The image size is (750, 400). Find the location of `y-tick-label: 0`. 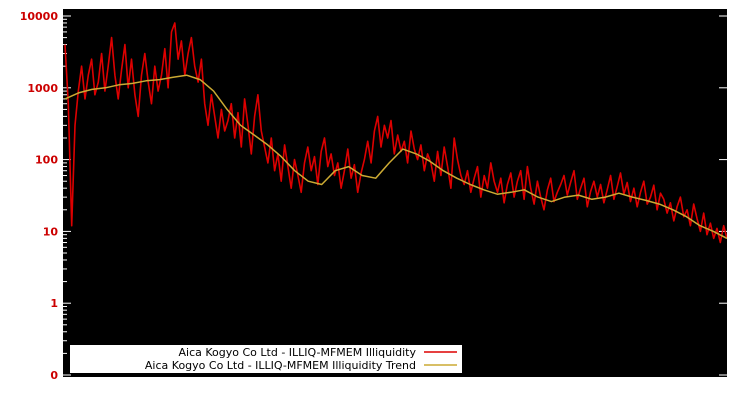

y-tick-label: 0 is located at coordinates (54, 375).